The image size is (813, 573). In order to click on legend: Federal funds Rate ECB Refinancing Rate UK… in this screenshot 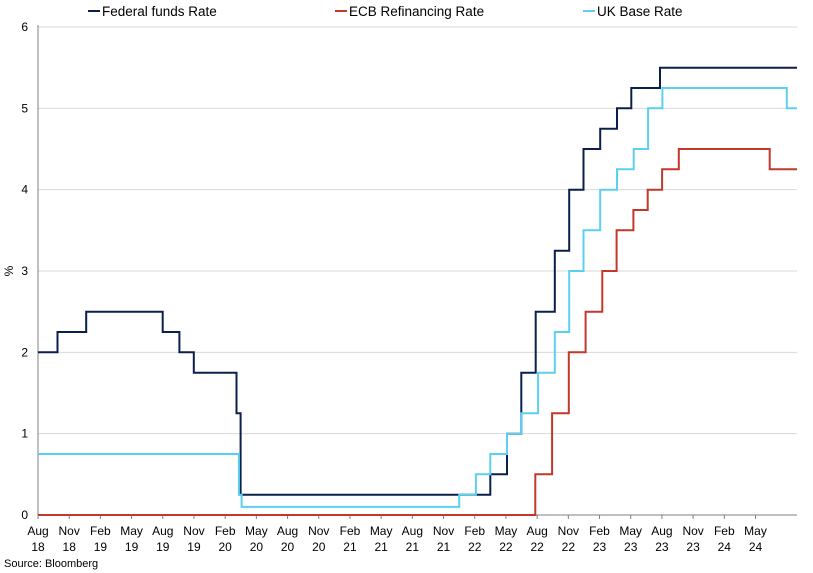, I will do `click(385, 11)`.